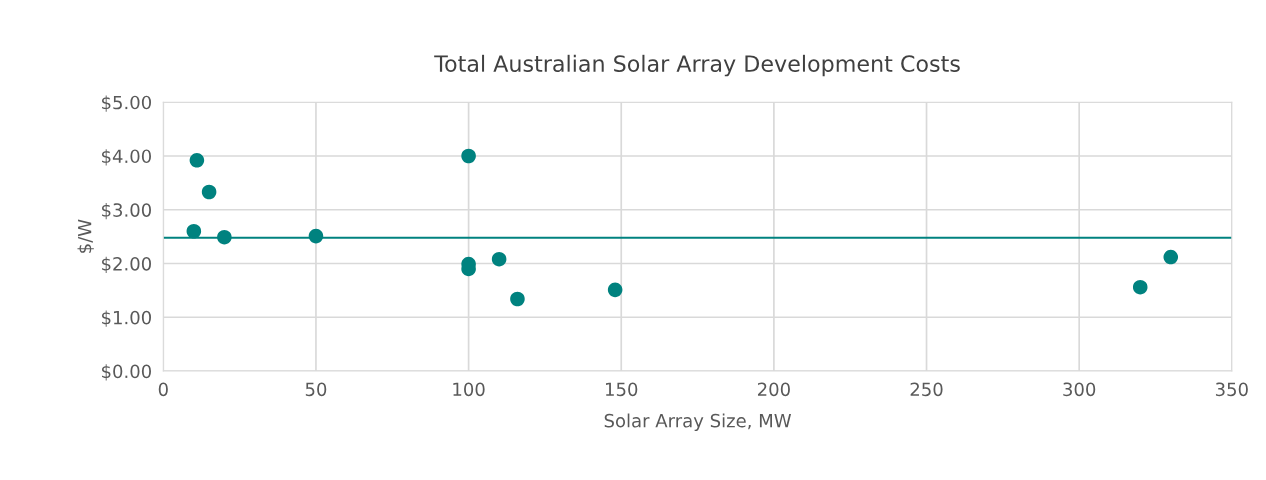 The image size is (1266, 480). What do you see at coordinates (85, 236) in the screenshot?
I see `y-axis-title: $/W` at bounding box center [85, 236].